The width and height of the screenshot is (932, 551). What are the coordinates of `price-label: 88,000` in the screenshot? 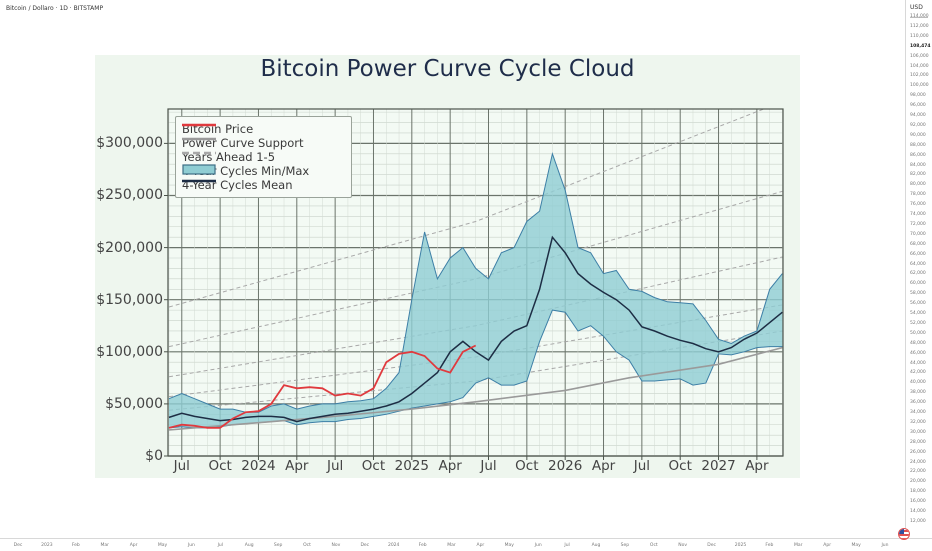 It's located at (918, 145).